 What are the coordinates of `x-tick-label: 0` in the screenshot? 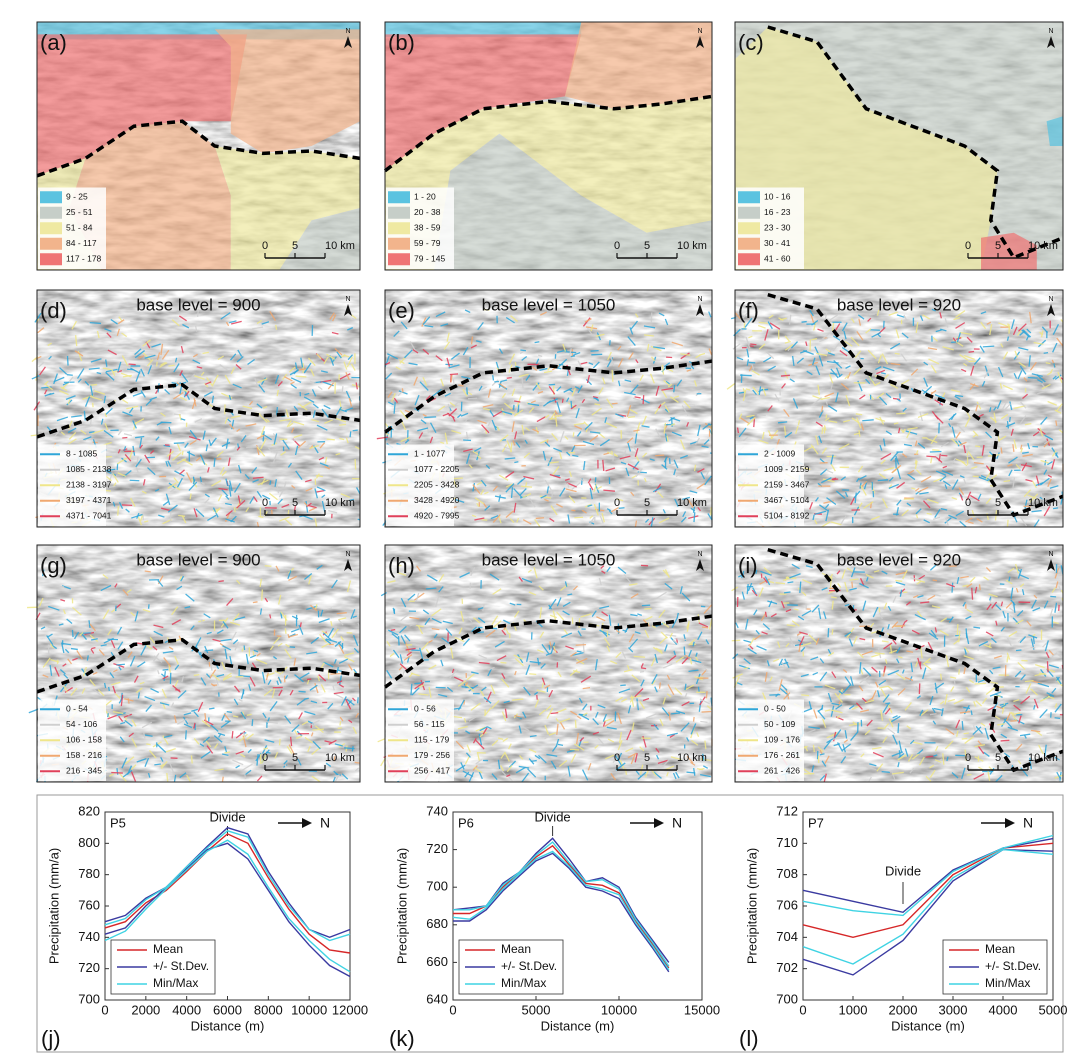 It's located at (452, 1009).